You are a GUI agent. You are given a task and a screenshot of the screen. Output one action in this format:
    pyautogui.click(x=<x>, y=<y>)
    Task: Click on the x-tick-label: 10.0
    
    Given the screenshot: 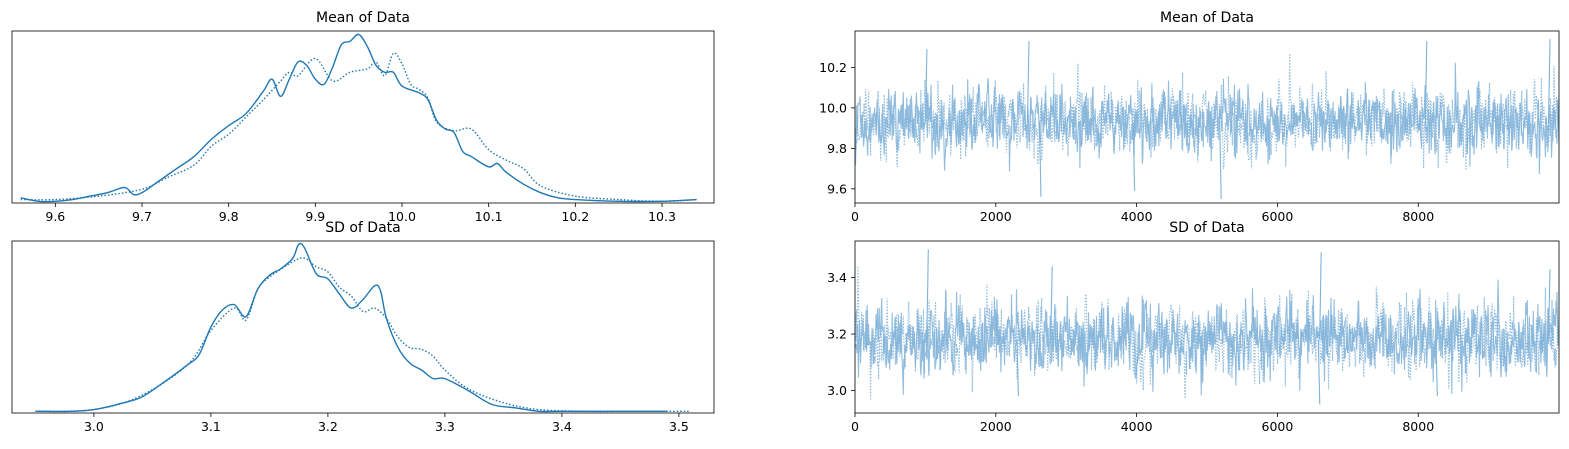 What is the action you would take?
    pyautogui.click(x=402, y=216)
    